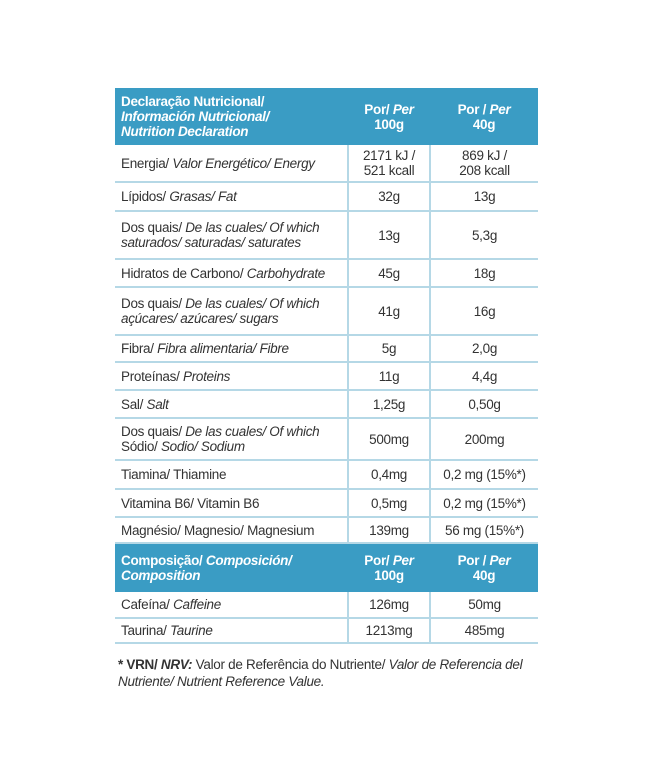 Image resolution: width=661 pixels, height=783 pixels. I want to click on value-per-100g: 32g, so click(388, 197).